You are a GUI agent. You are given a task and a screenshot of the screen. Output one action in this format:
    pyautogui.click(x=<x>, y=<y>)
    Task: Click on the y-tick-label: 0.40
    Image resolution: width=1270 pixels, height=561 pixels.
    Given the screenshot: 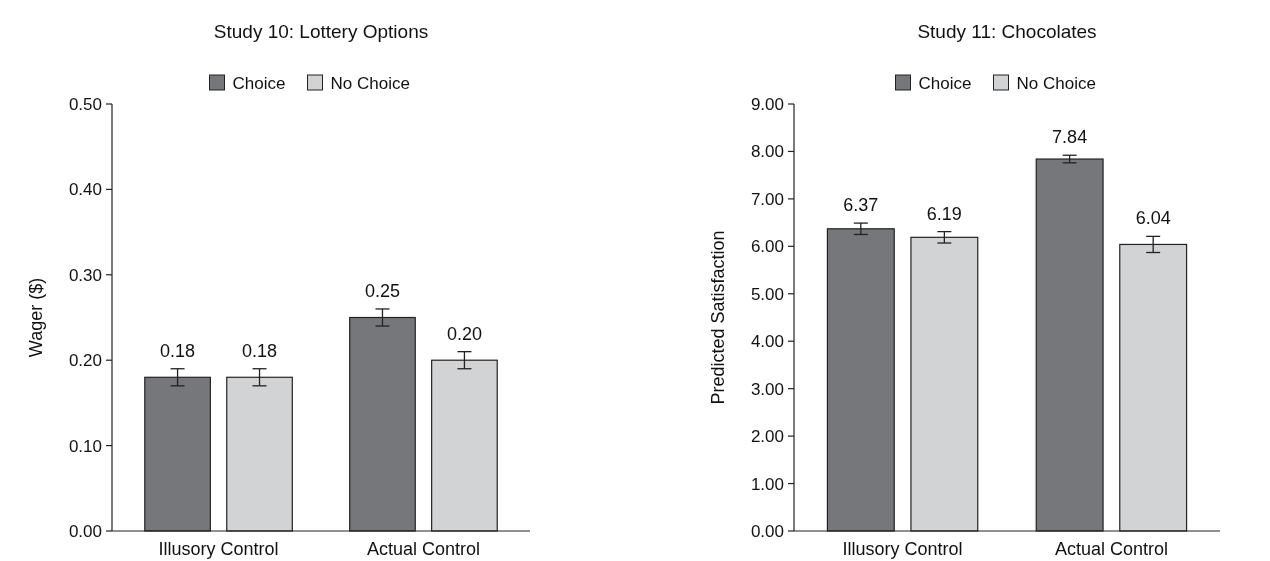 What is the action you would take?
    pyautogui.click(x=85, y=190)
    